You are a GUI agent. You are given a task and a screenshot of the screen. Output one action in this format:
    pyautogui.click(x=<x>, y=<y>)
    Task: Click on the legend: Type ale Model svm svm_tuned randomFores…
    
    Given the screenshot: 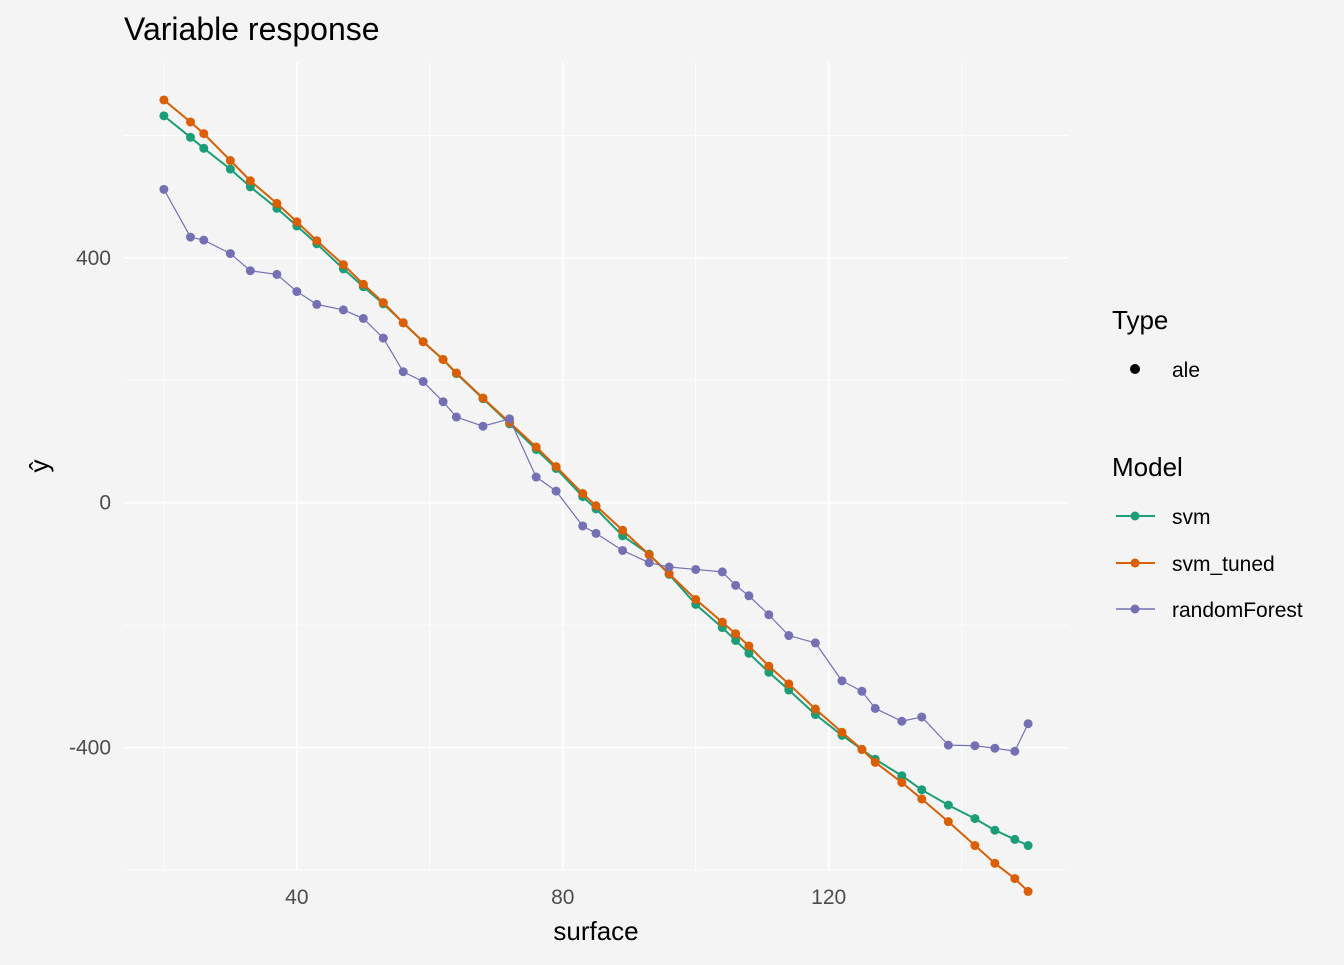 What is the action you would take?
    pyautogui.click(x=1207, y=463)
    